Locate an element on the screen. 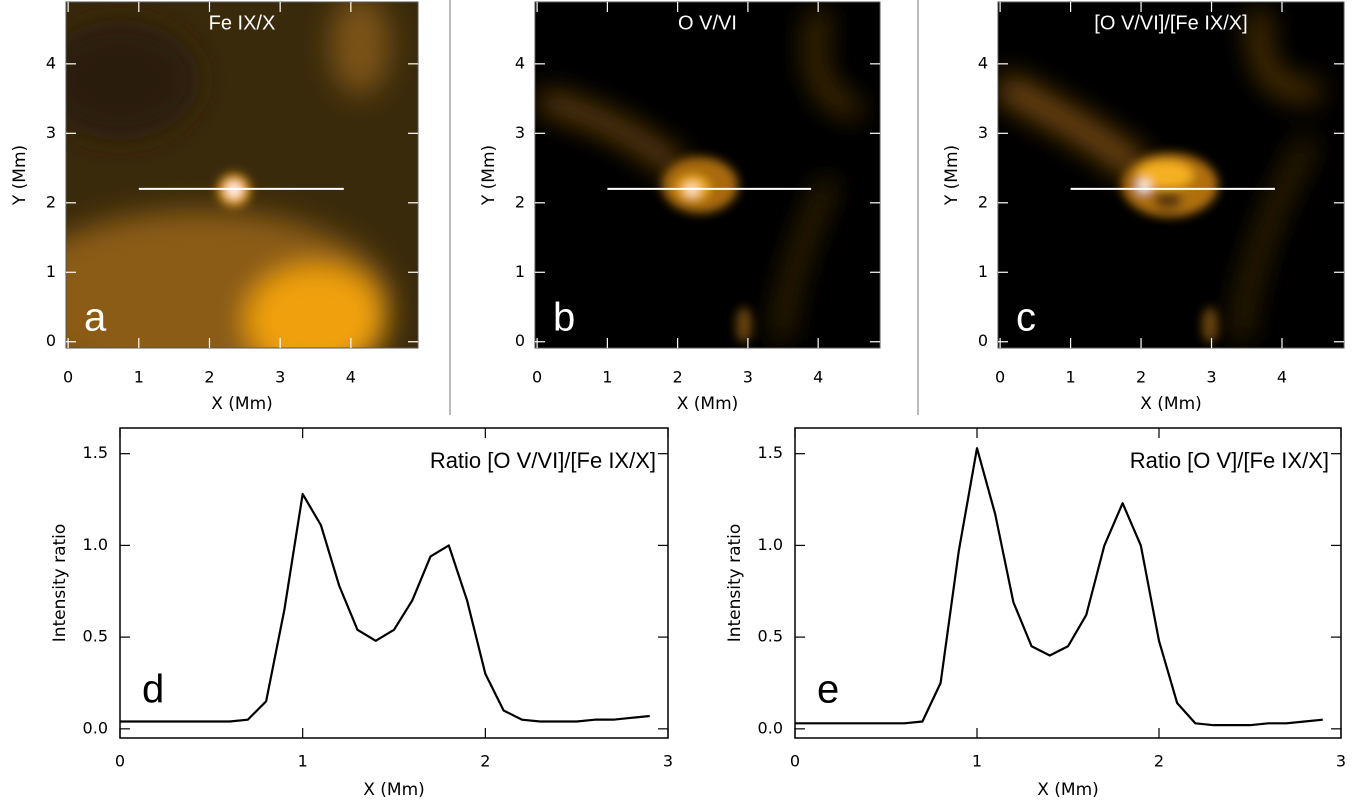  panel-letter: a is located at coordinates (95, 318).